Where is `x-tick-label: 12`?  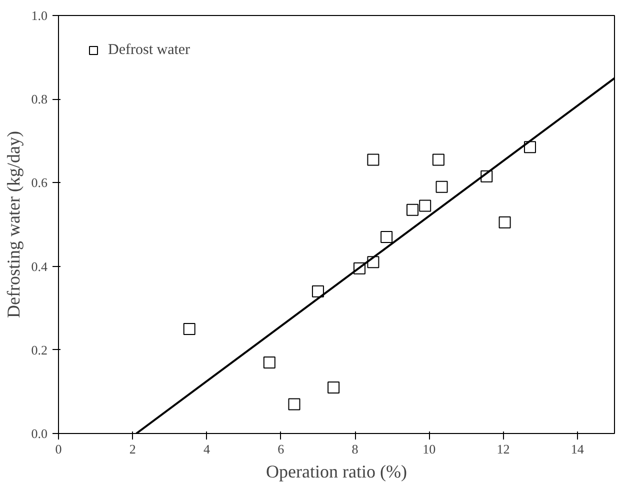
x-tick-label: 12 is located at coordinates (503, 449).